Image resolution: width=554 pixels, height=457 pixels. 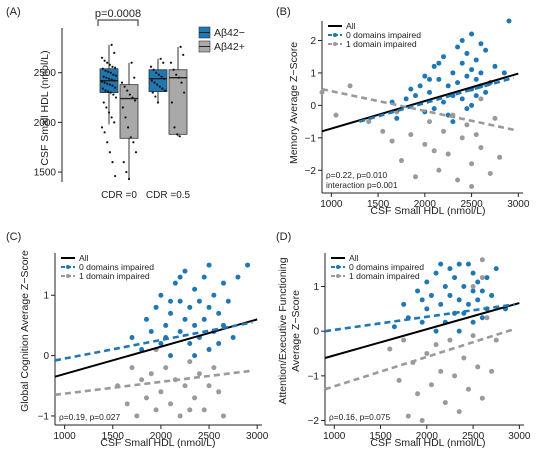 What do you see at coordinates (153, 383) in the screenshot?
I see `panel-c-regression-line-impaired` at bounding box center [153, 383].